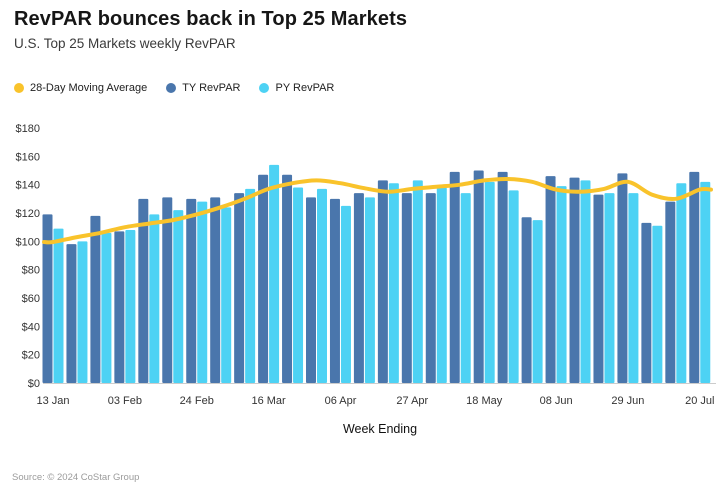  Describe the element at coordinates (19, 88) in the screenshot. I see `legend-dot-moving-average-icon` at that location.